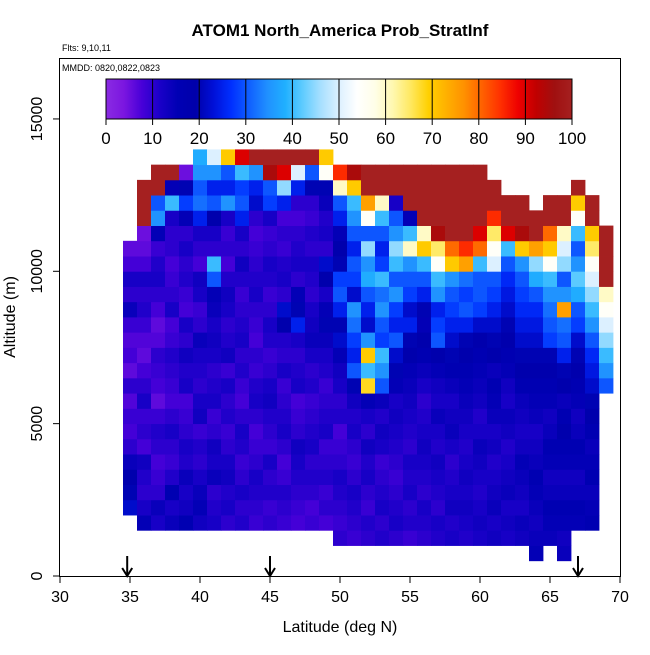 This screenshot has width=650, height=655. Describe the element at coordinates (86, 48) in the screenshot. I see `flights-annotation: Flts: 9,10,11` at that location.